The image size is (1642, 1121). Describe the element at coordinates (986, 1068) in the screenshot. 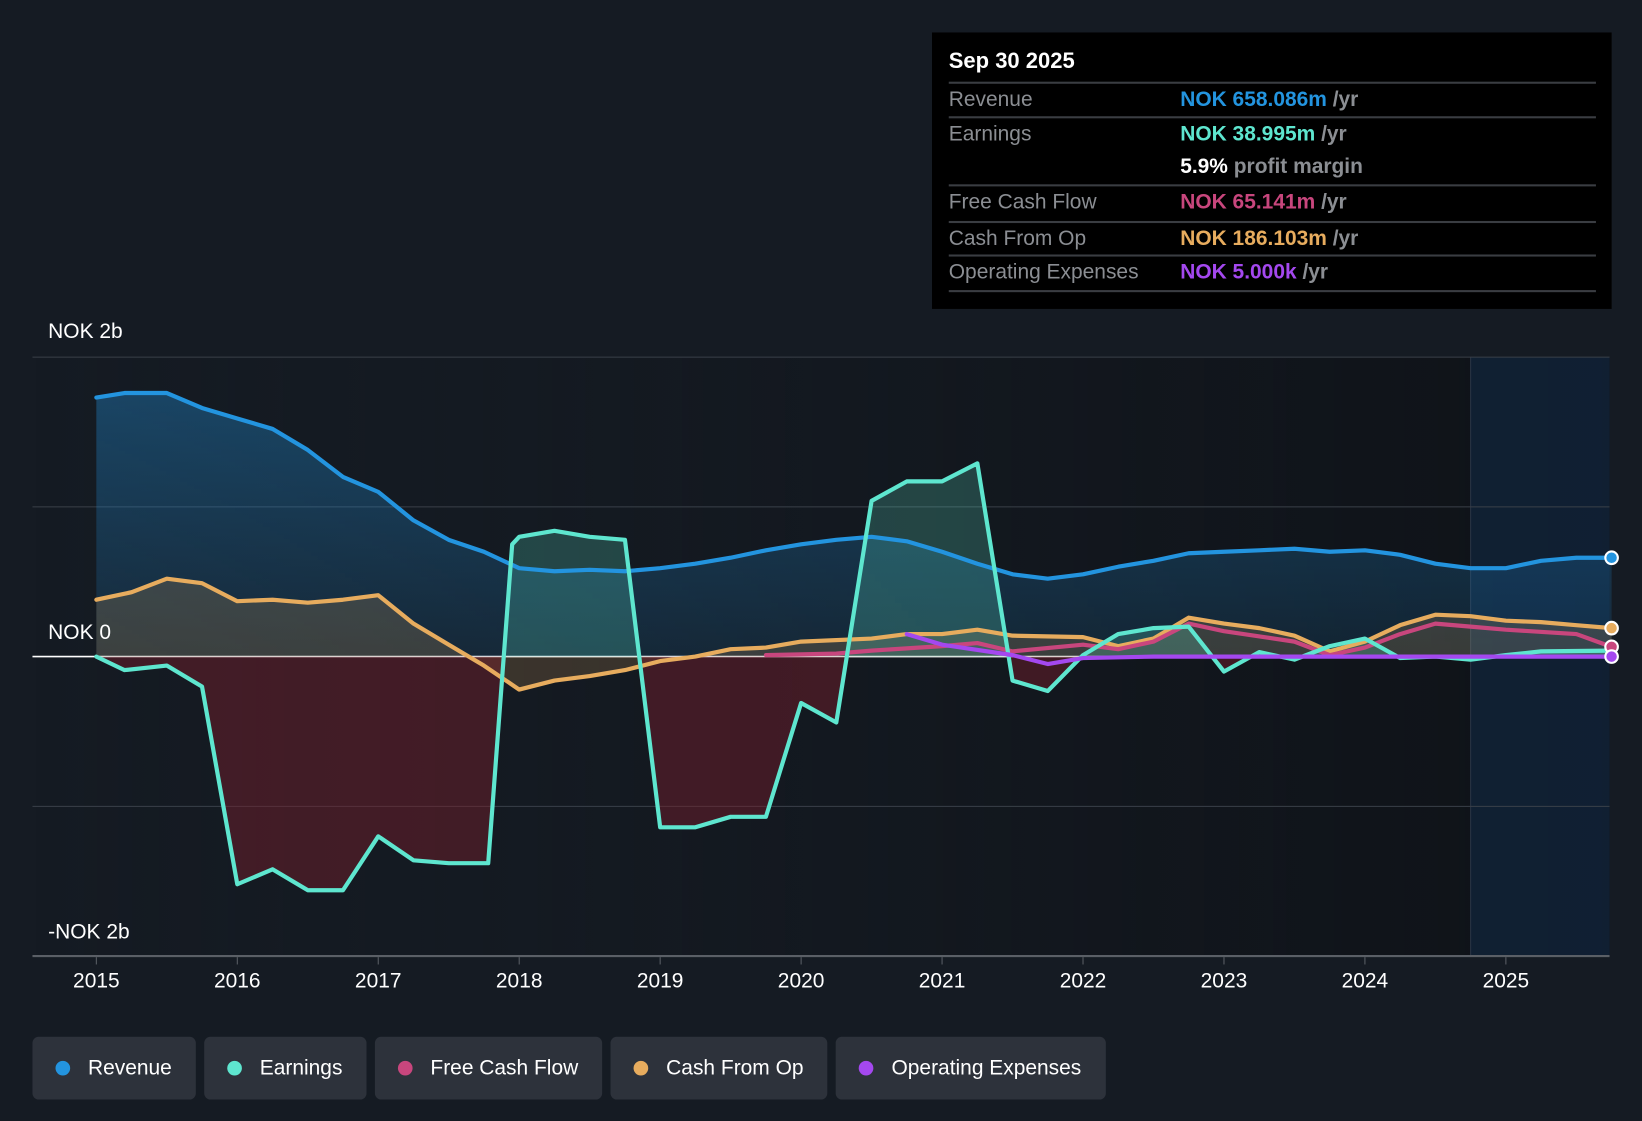

I see `legend-label: Operating Expenses` at that location.